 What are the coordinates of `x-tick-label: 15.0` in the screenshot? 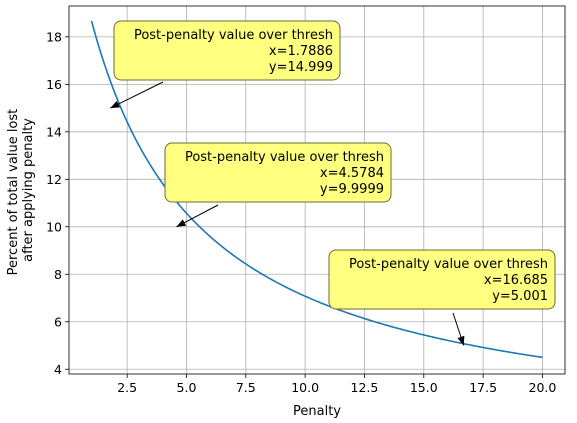 It's located at (424, 387).